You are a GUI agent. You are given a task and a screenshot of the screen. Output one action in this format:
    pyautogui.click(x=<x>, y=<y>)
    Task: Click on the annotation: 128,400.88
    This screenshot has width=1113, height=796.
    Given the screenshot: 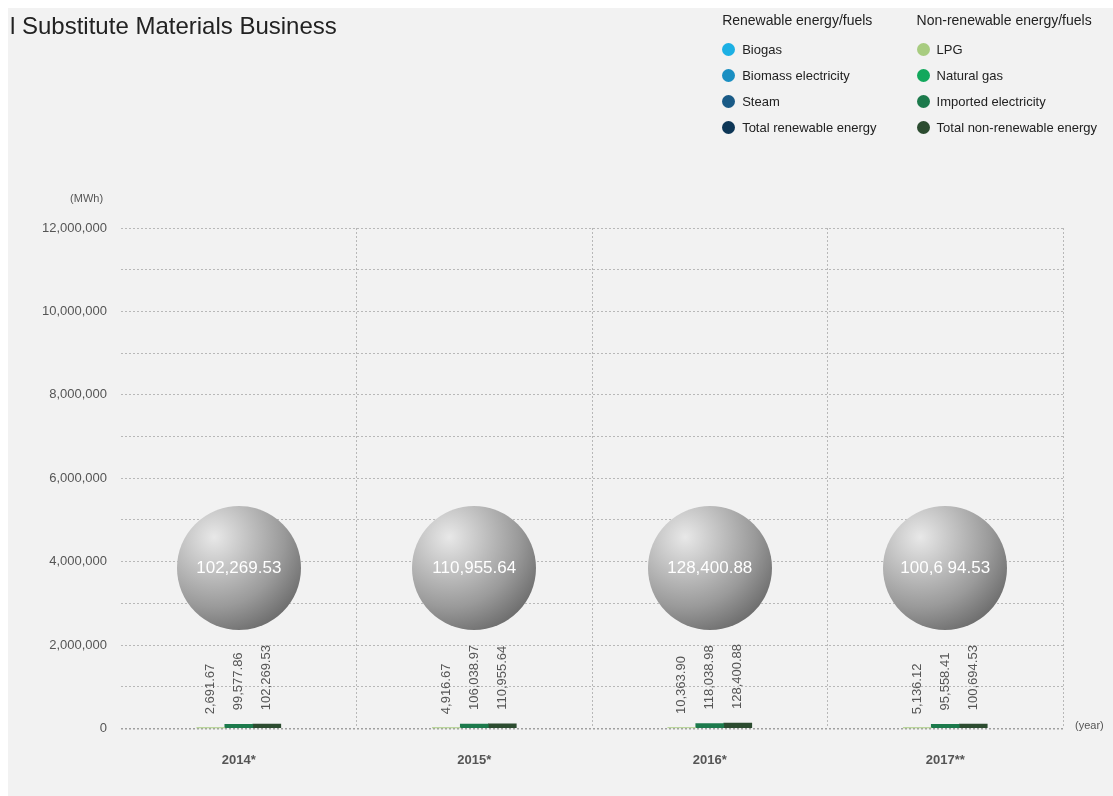 What is the action you would take?
    pyautogui.click(x=710, y=568)
    